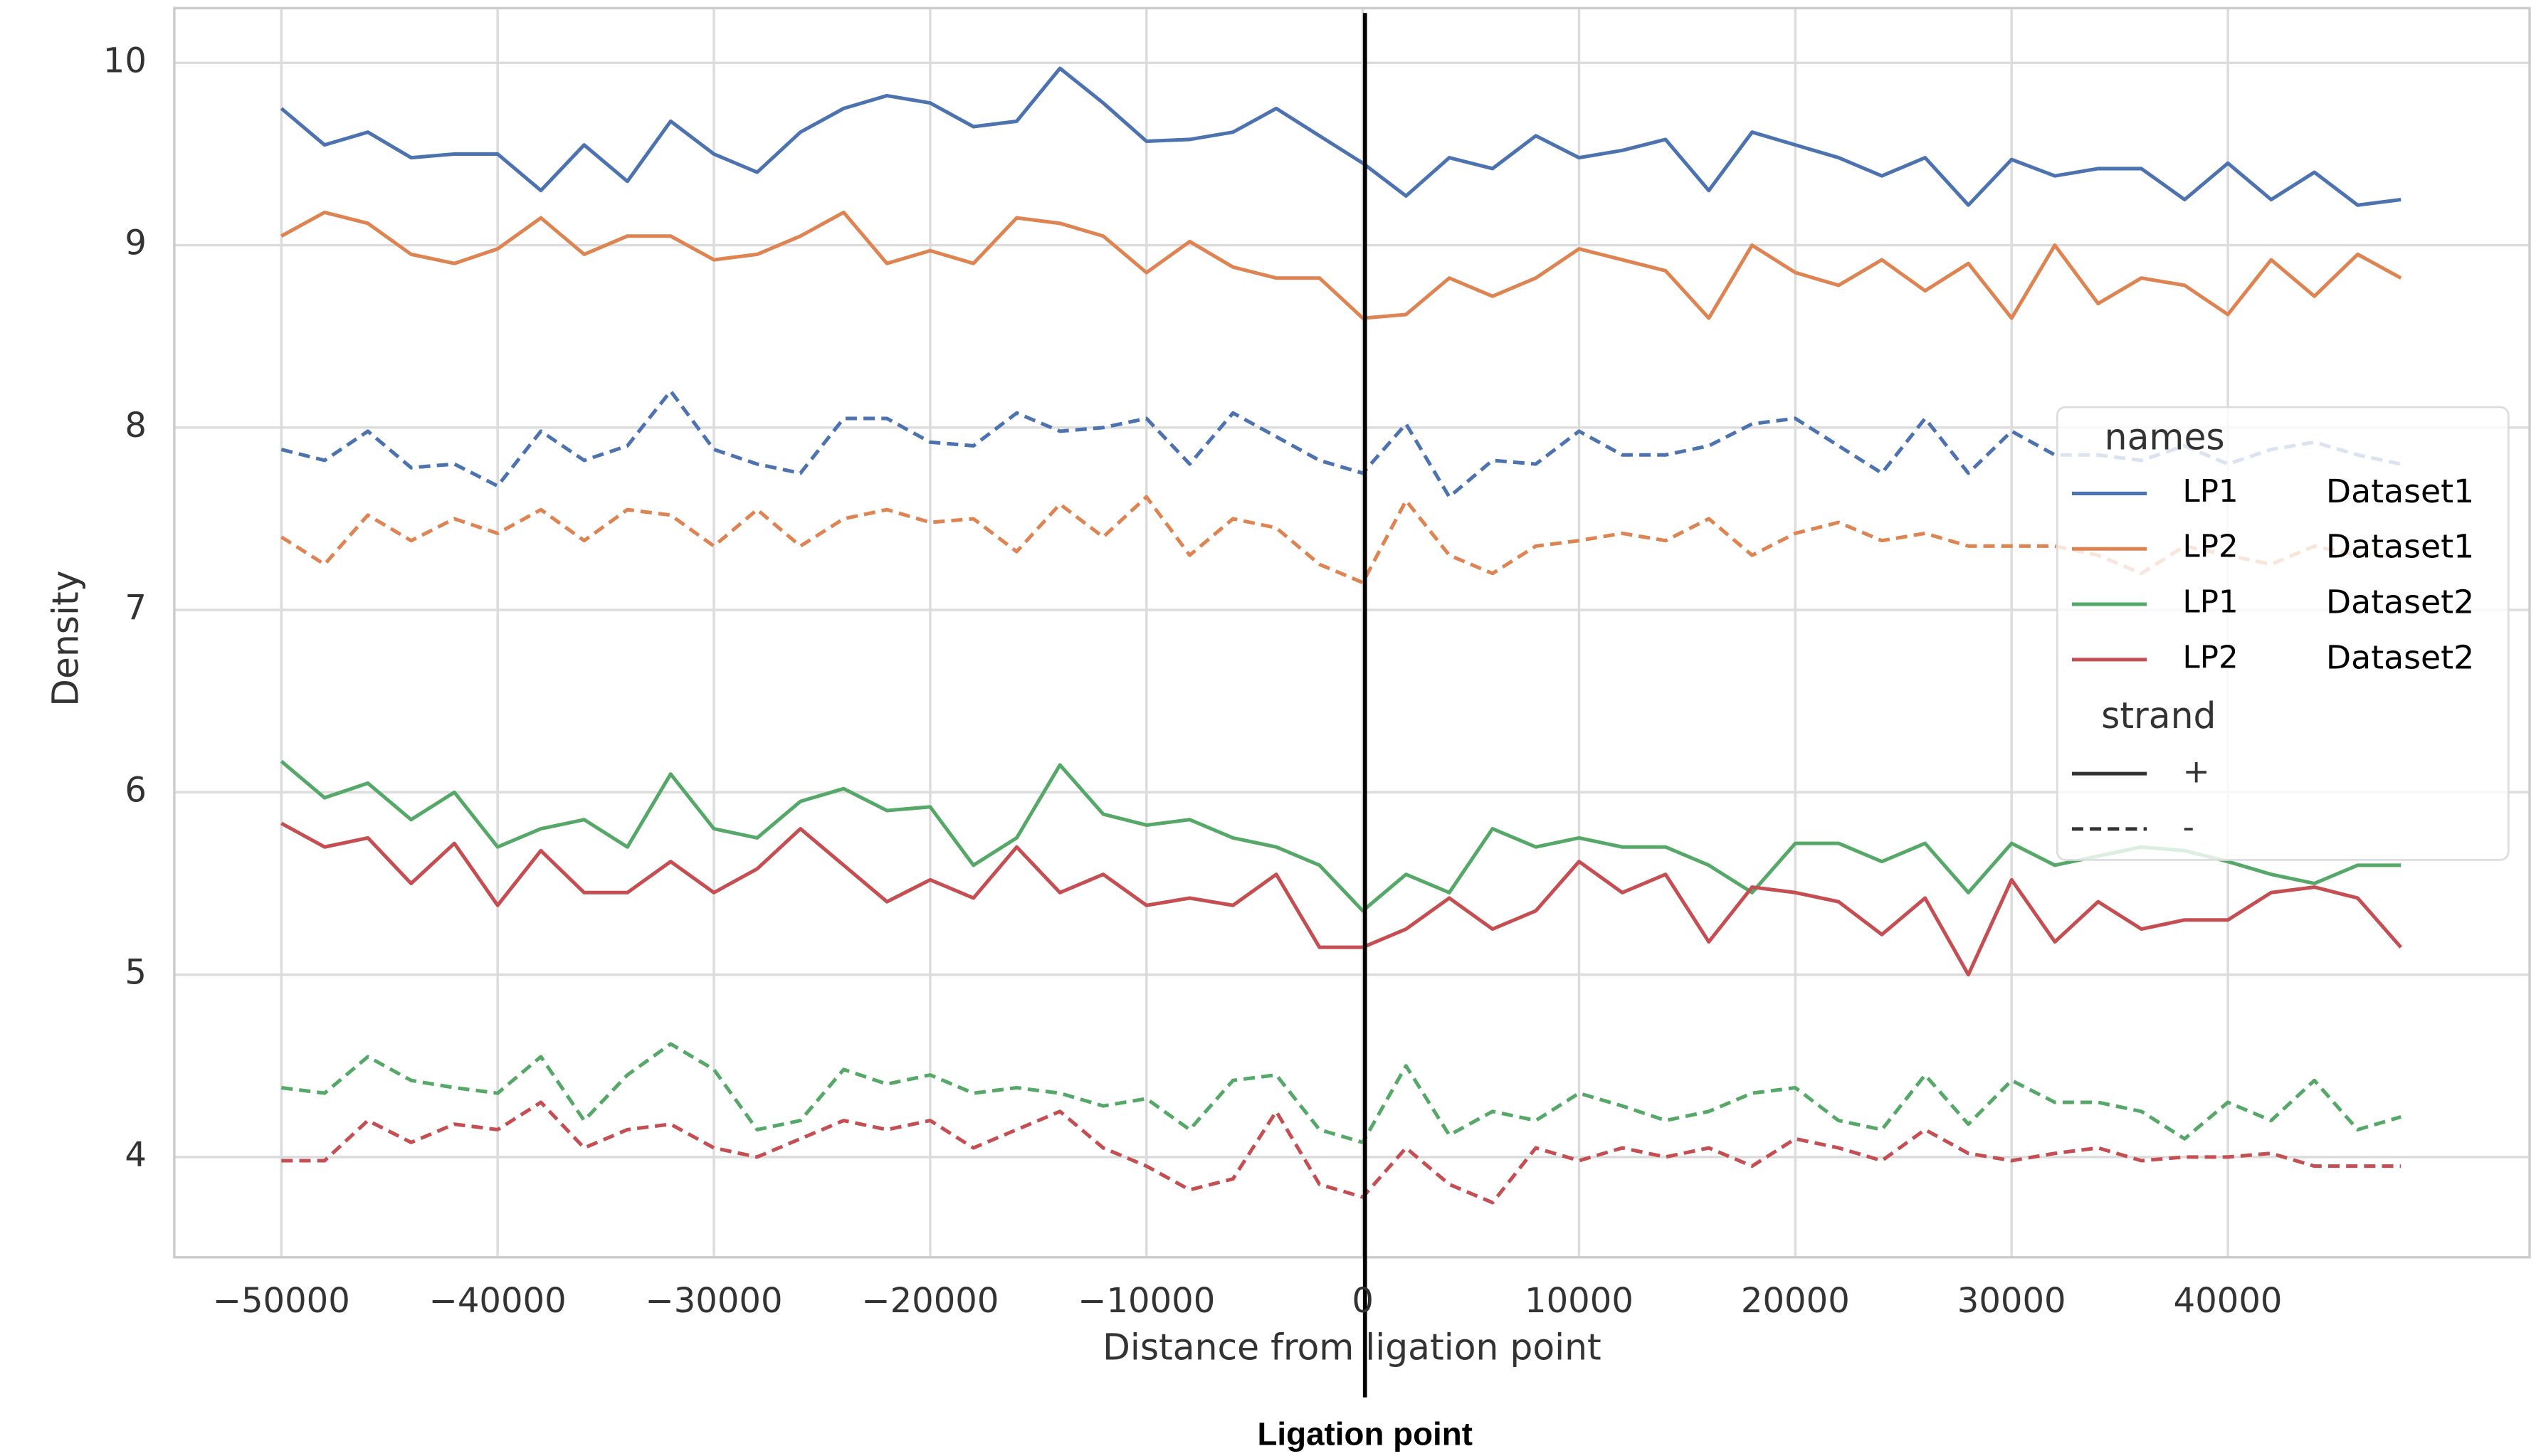  I want to click on y-tick-label: 7, so click(136, 608).